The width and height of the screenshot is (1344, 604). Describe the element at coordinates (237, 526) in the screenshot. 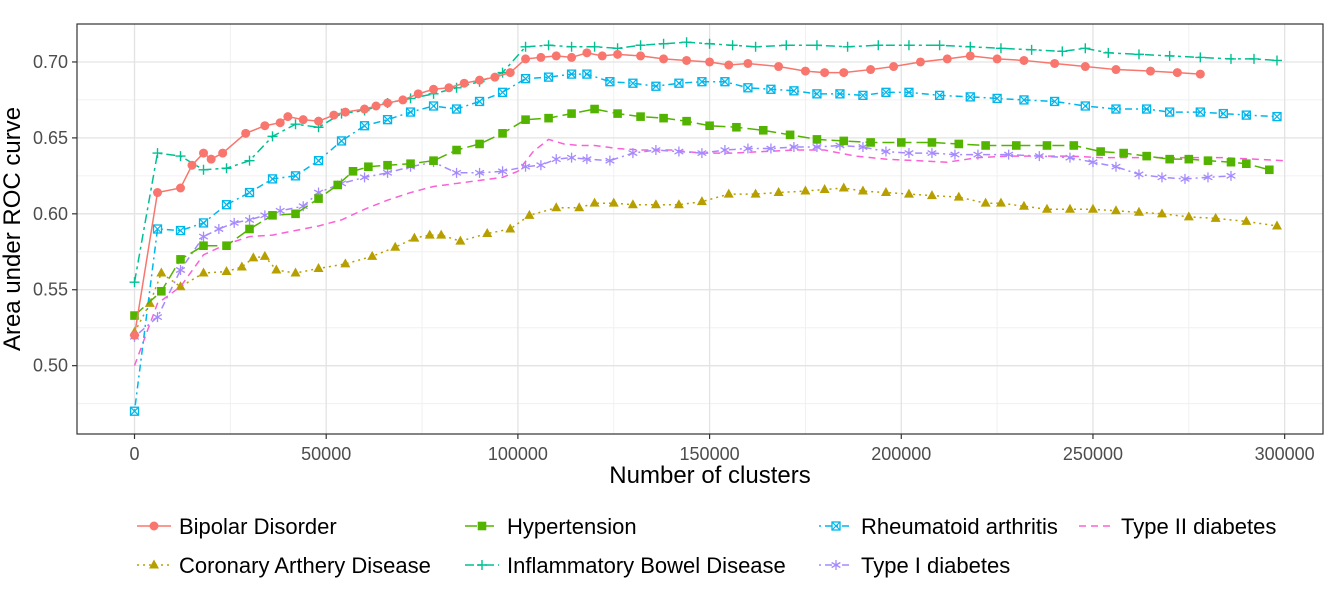

I see `legend-item: Bipolar Disorder` at that location.